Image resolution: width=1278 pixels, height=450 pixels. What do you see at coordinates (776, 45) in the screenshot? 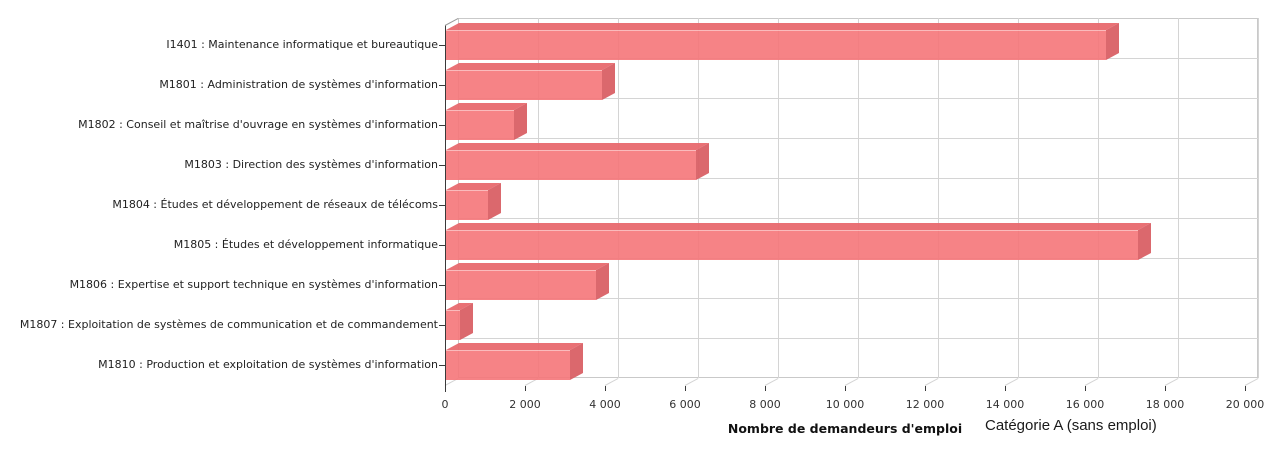
I see `bar-I1401` at bounding box center [776, 45].